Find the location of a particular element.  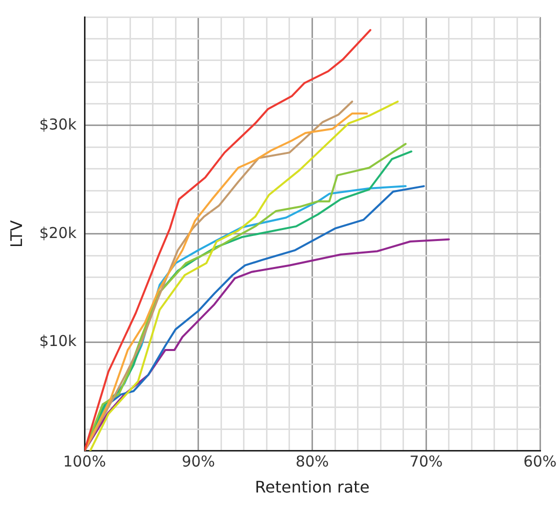

x-tick-label: 60% is located at coordinates (540, 461).